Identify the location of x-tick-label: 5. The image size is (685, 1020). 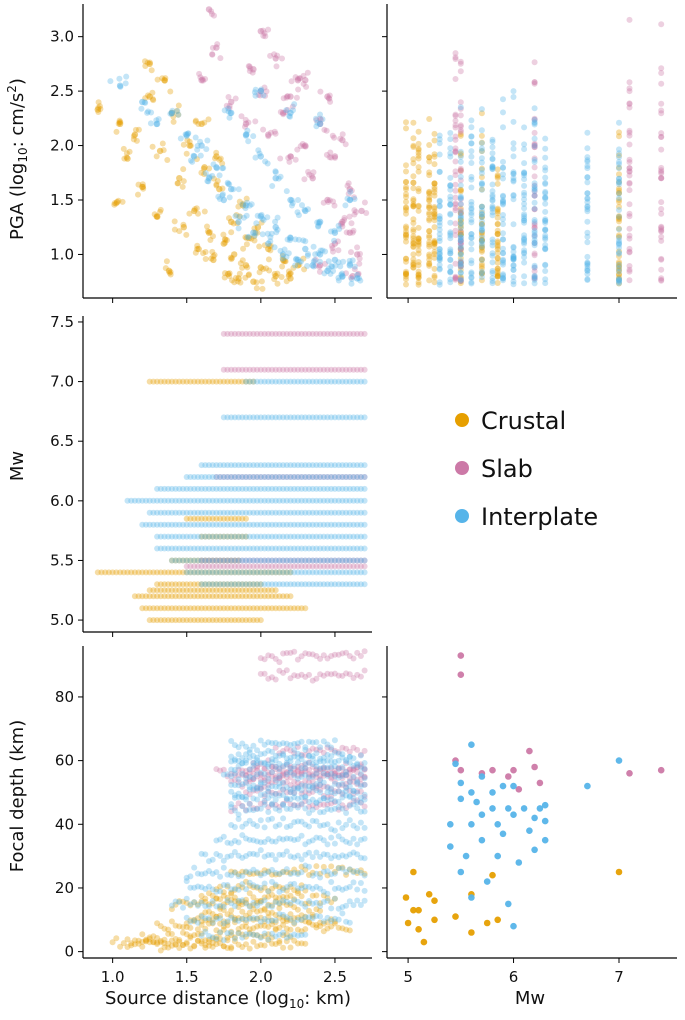
(408, 977).